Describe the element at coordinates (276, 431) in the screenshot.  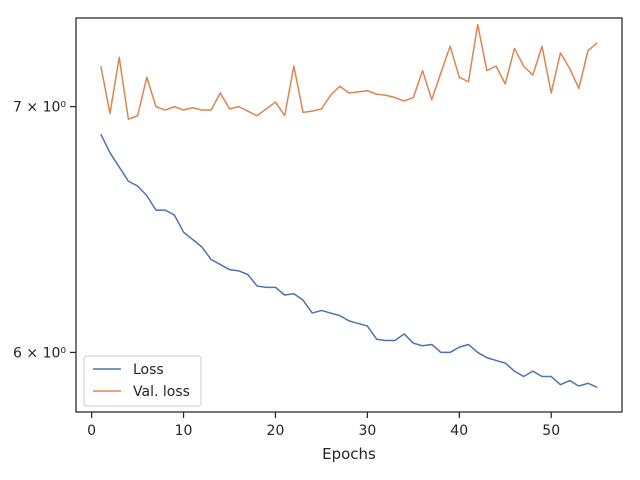
I see `x-tick-label: 20` at that location.